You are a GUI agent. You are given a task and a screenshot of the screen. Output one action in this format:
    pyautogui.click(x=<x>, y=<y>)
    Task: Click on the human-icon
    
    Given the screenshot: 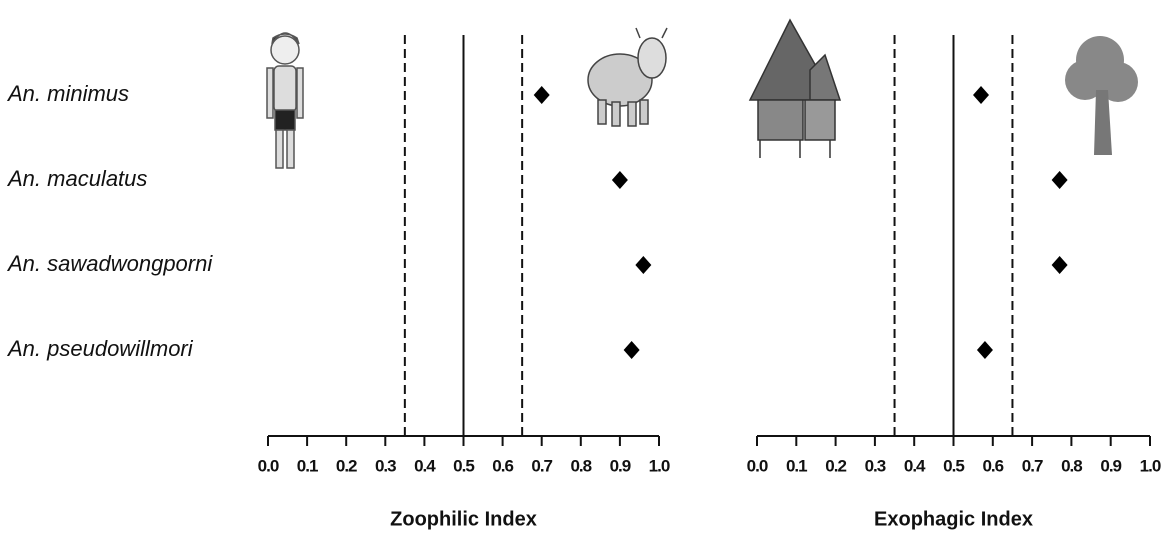 What is the action you would take?
    pyautogui.click(x=285, y=100)
    